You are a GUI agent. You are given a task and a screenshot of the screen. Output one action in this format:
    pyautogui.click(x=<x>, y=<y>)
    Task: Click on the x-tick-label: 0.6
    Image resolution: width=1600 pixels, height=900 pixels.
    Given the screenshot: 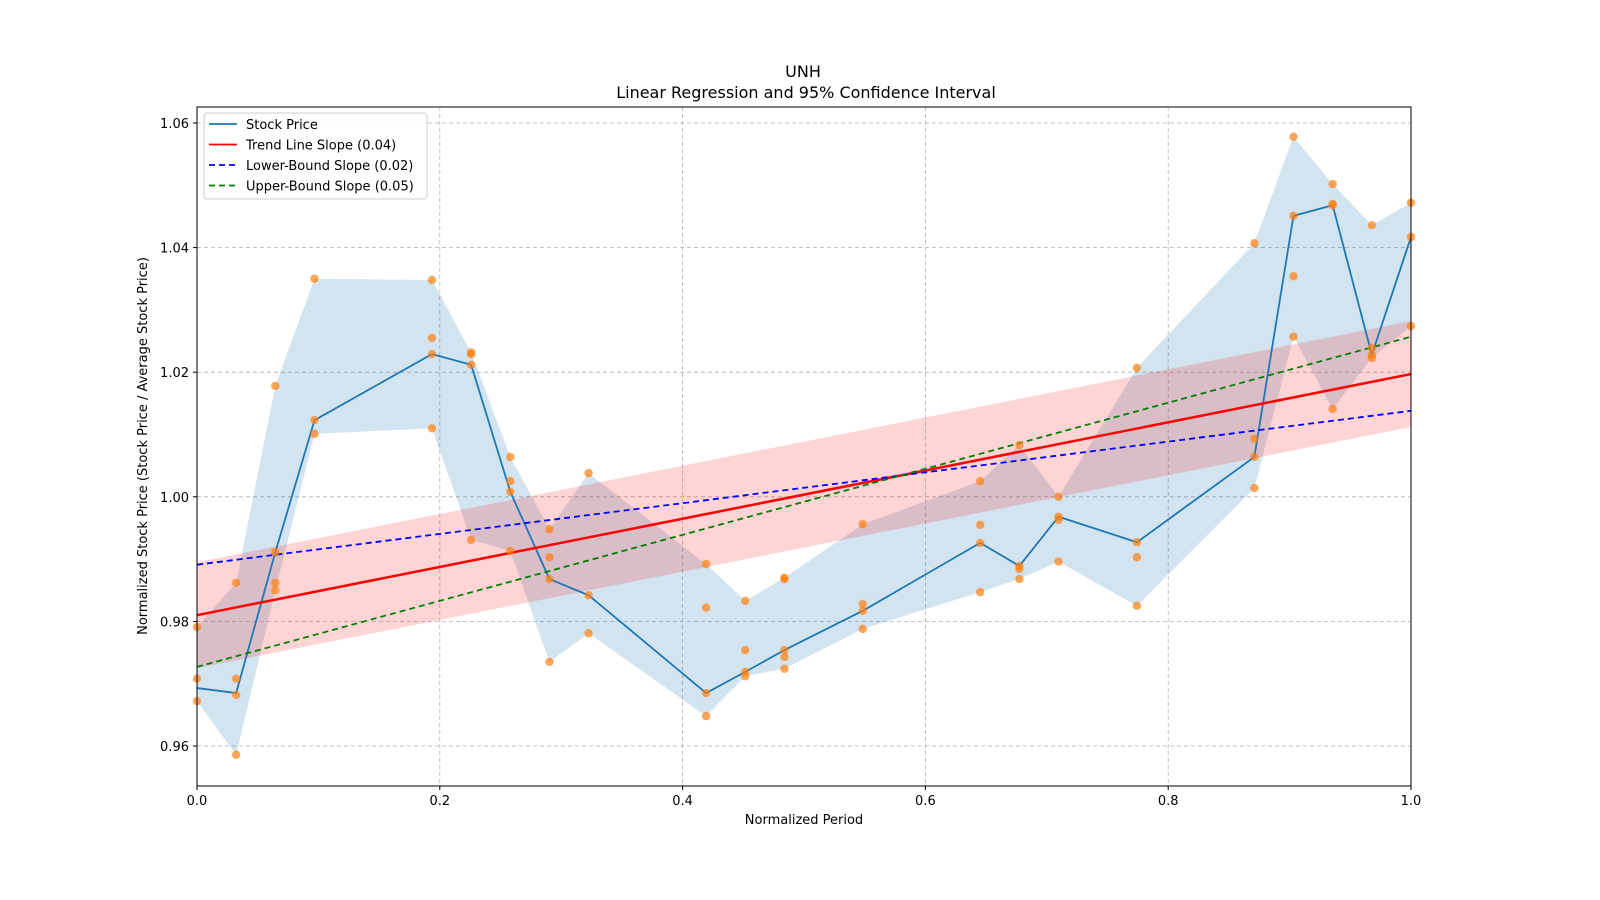 What is the action you would take?
    pyautogui.click(x=925, y=801)
    